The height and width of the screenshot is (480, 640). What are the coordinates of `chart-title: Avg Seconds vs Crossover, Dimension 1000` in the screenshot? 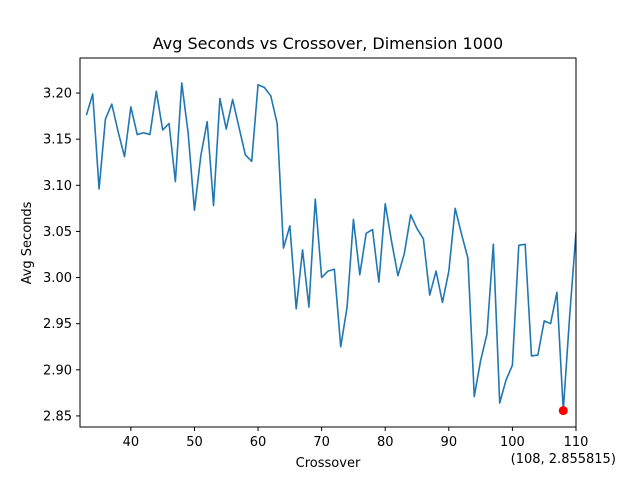 It's located at (328, 43).